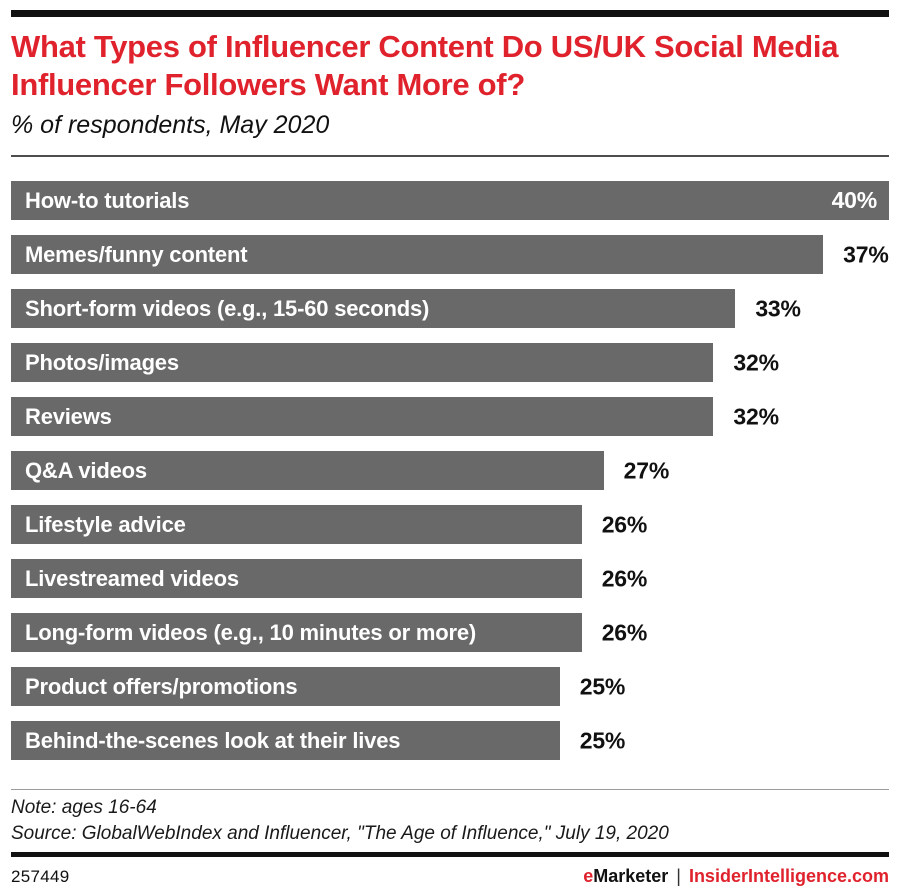 This screenshot has height=887, width=900. What do you see at coordinates (296, 524) in the screenshot?
I see `bar: Lifestyle advice` at bounding box center [296, 524].